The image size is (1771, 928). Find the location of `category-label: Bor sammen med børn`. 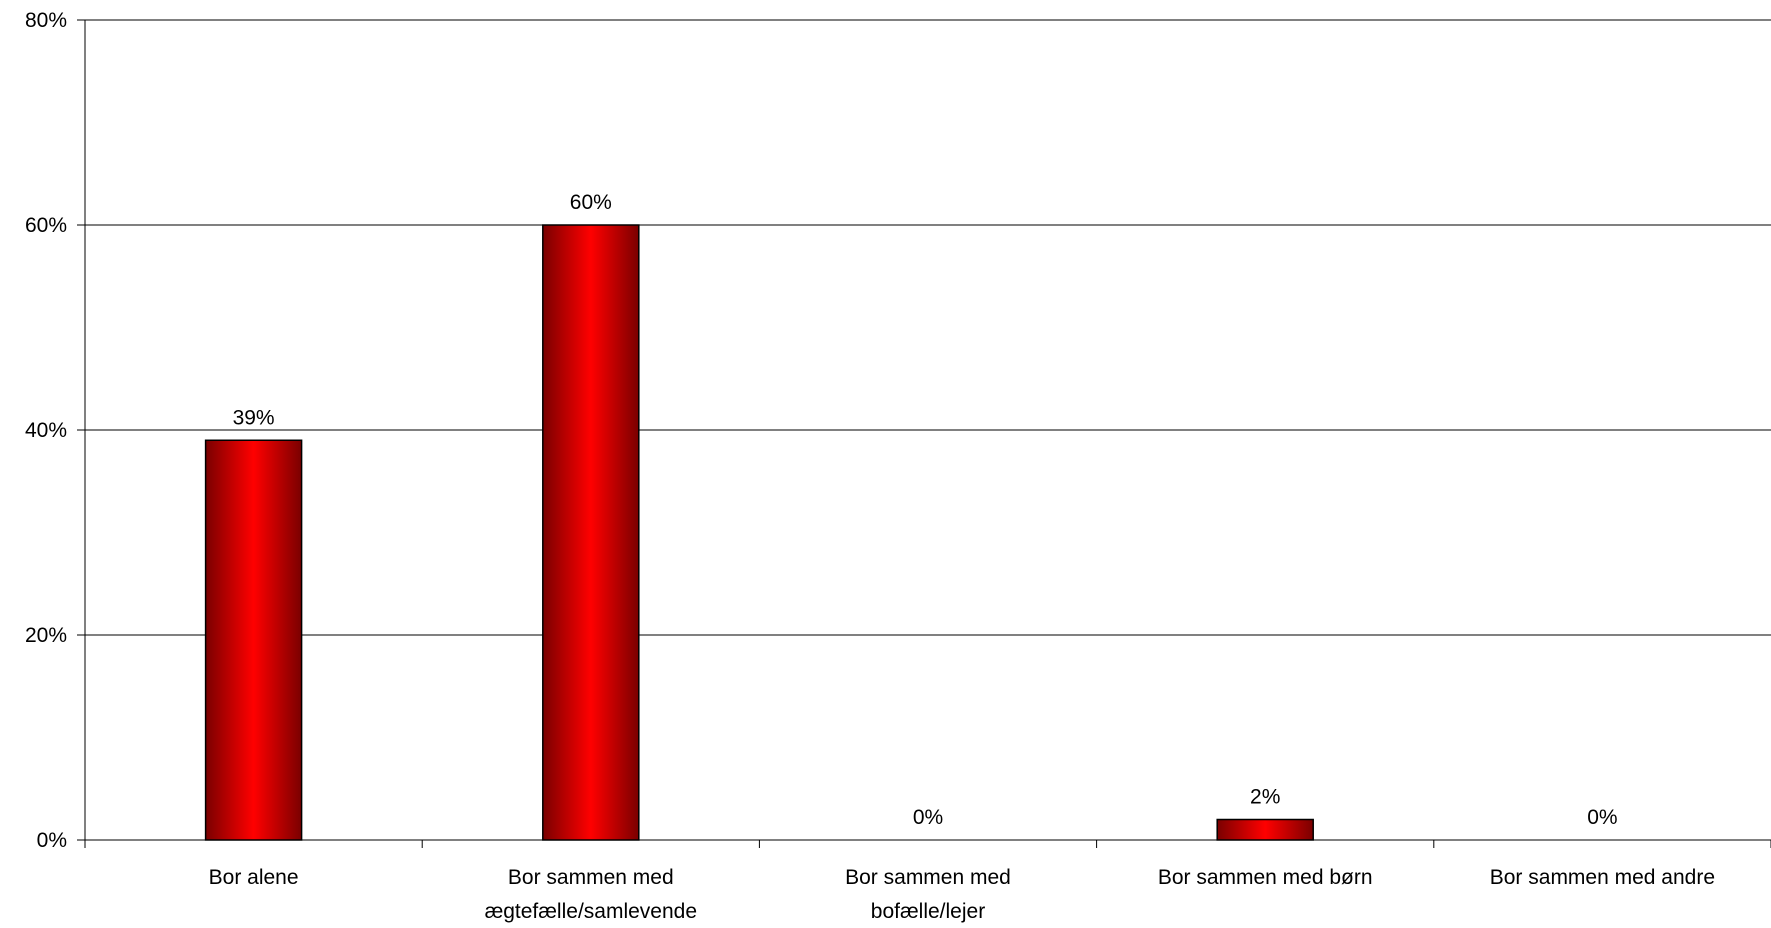

category-label: Bor sammen med børn is located at coordinates (1265, 877).